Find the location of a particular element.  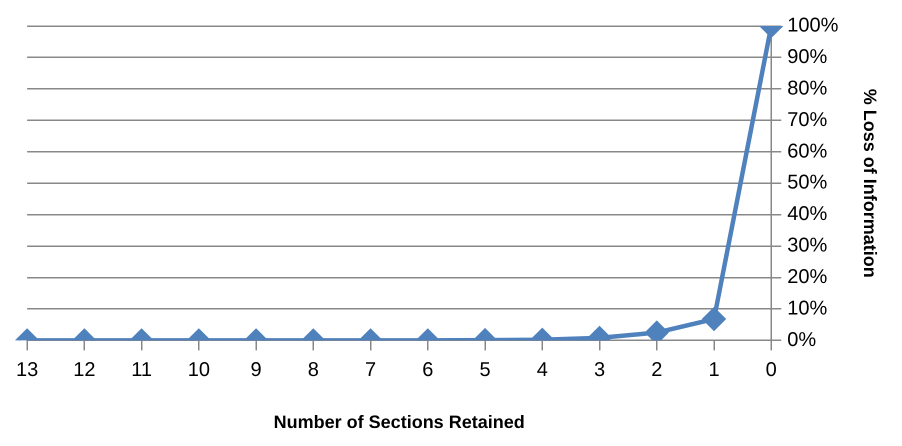

x-tick-label: 6 is located at coordinates (428, 369).